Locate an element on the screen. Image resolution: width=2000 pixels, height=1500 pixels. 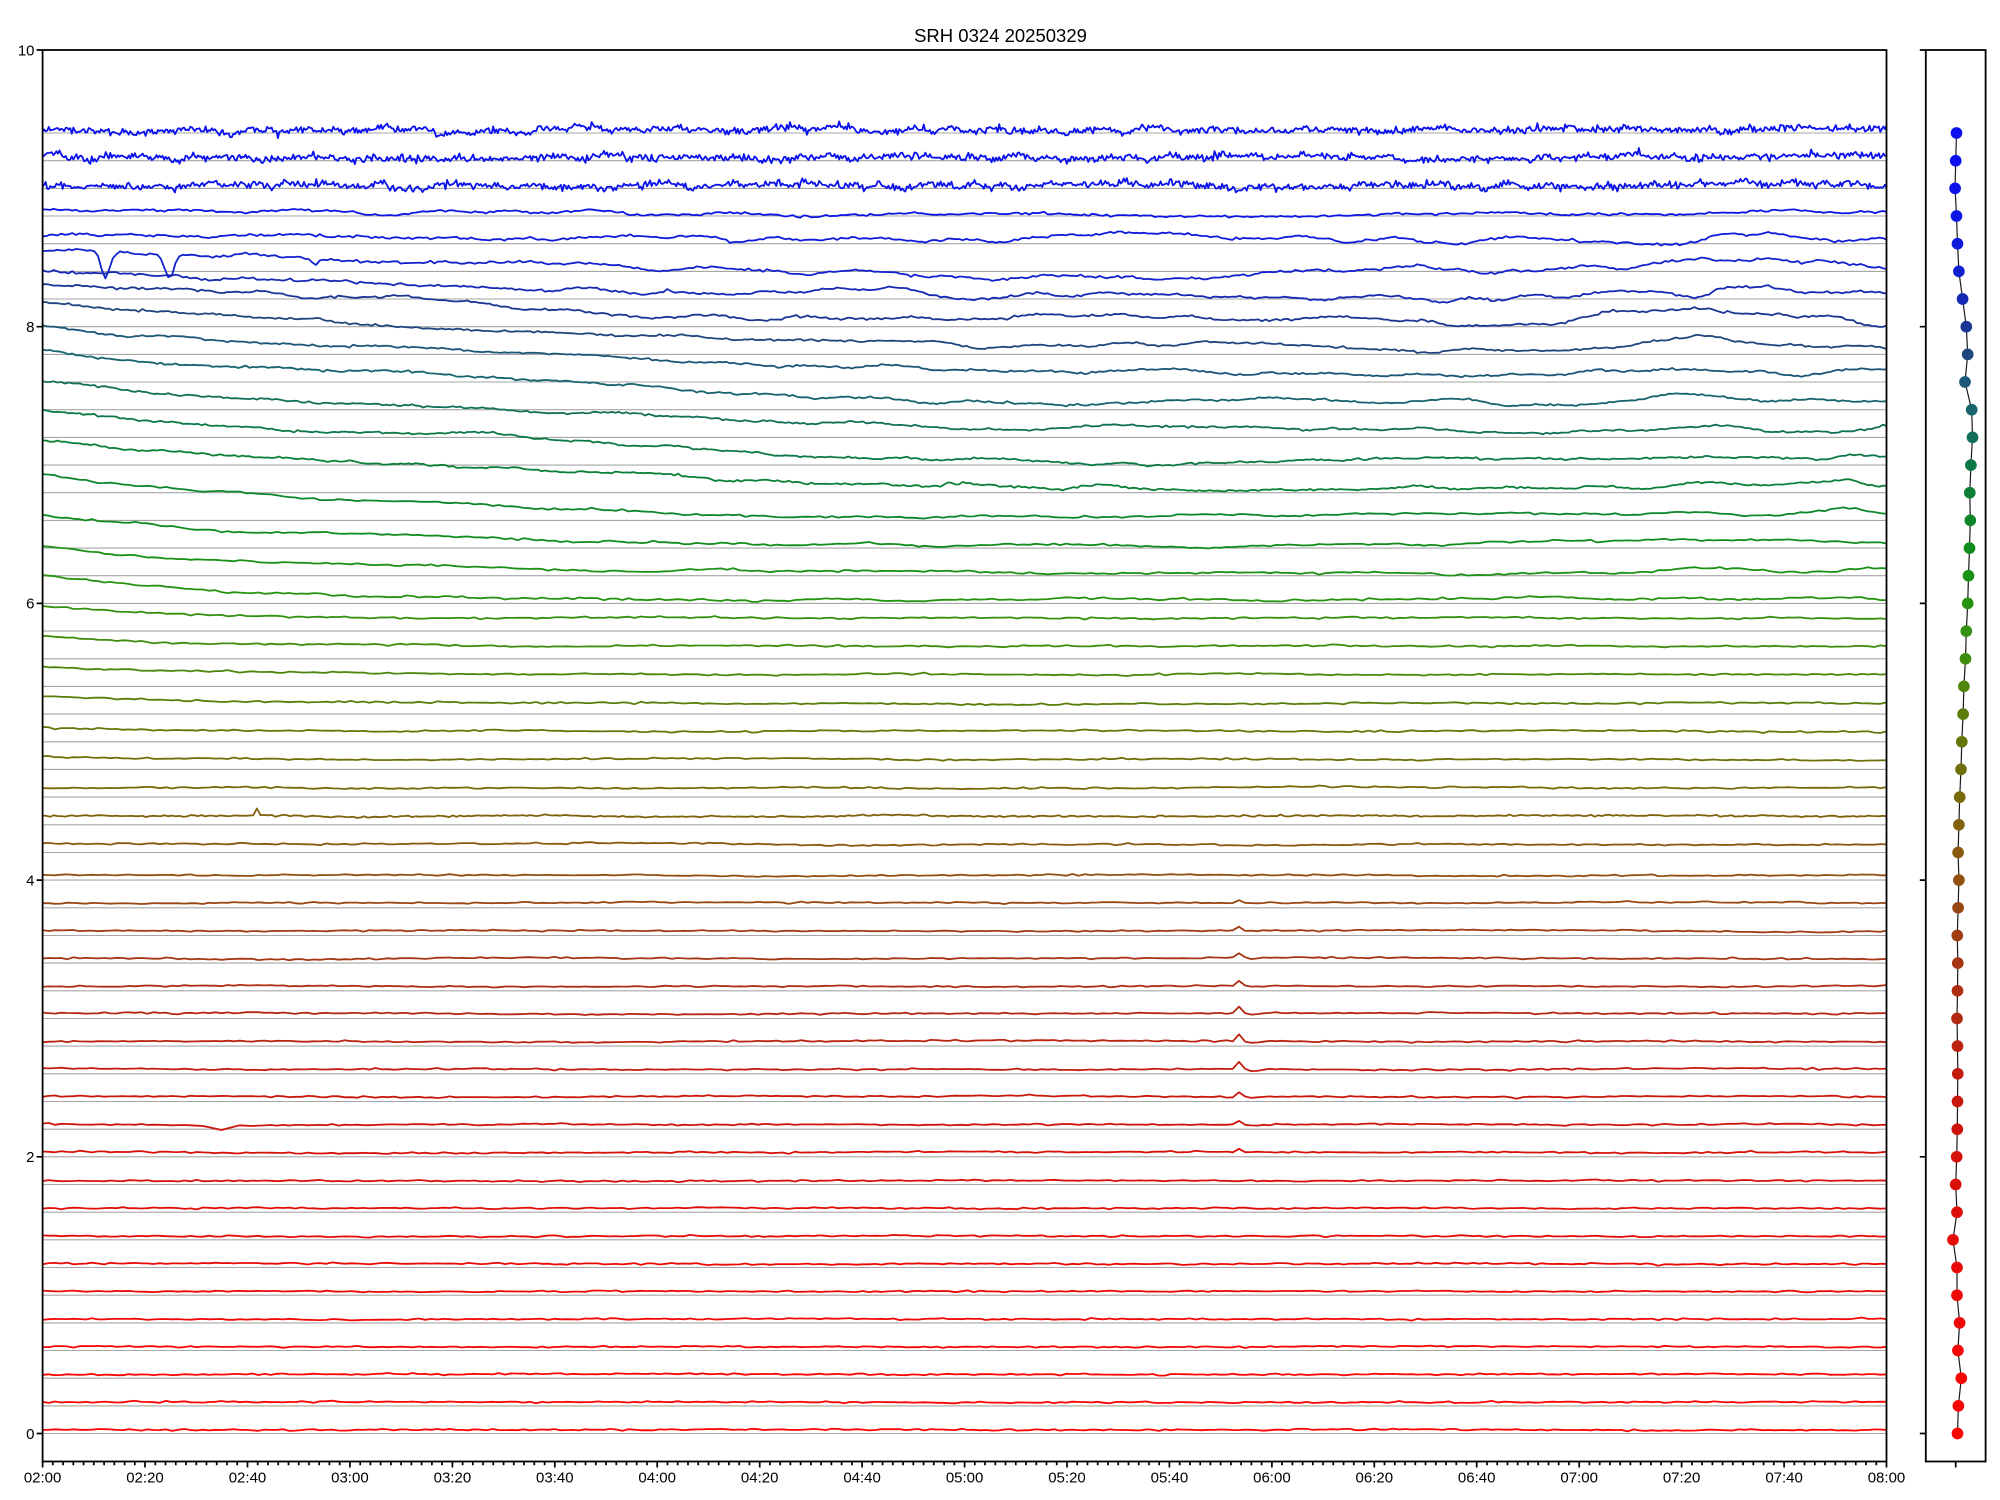
svg-text: 04:00 is located at coordinates (657, 1478).